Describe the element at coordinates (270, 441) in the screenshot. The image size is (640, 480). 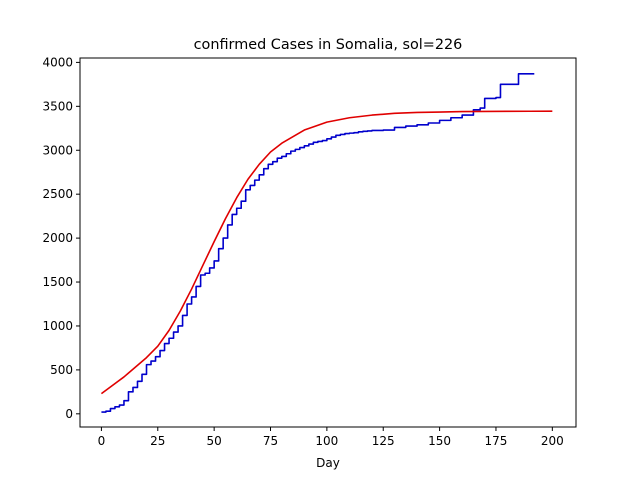
I see `x-tick-label: 75` at that location.